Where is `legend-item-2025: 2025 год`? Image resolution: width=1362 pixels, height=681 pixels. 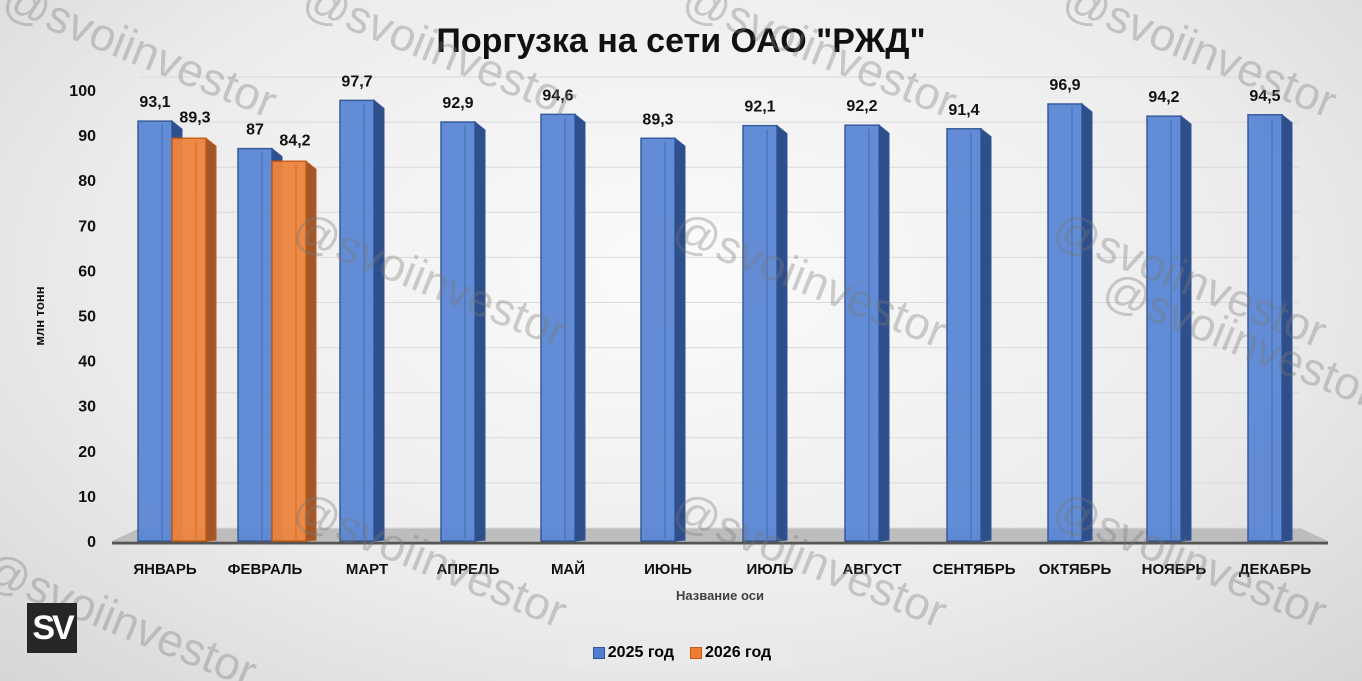 legend-item-2025: 2025 год is located at coordinates (633, 653).